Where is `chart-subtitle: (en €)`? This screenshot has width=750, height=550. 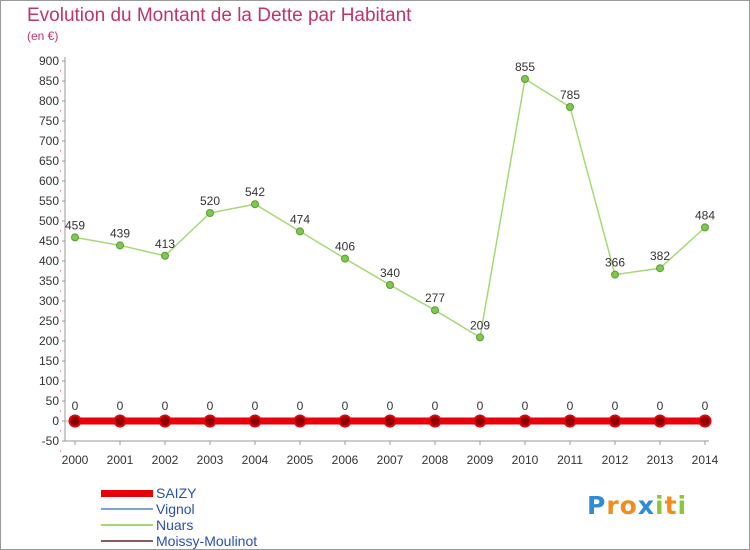 chart-subtitle: (en €) is located at coordinates (43, 36).